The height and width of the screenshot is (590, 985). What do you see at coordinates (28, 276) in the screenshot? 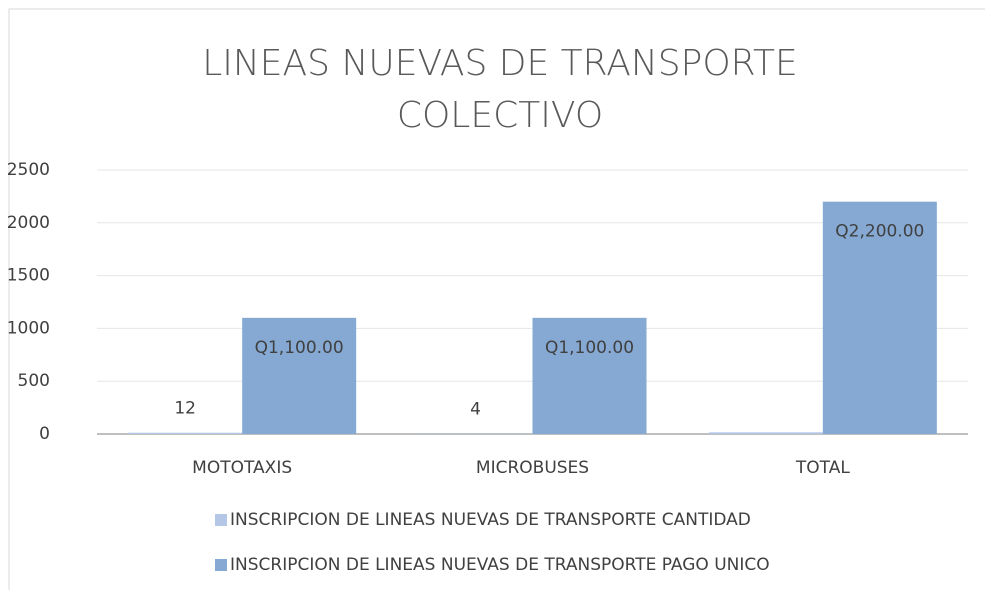
I see `y-tick-label: 1500` at bounding box center [28, 276].